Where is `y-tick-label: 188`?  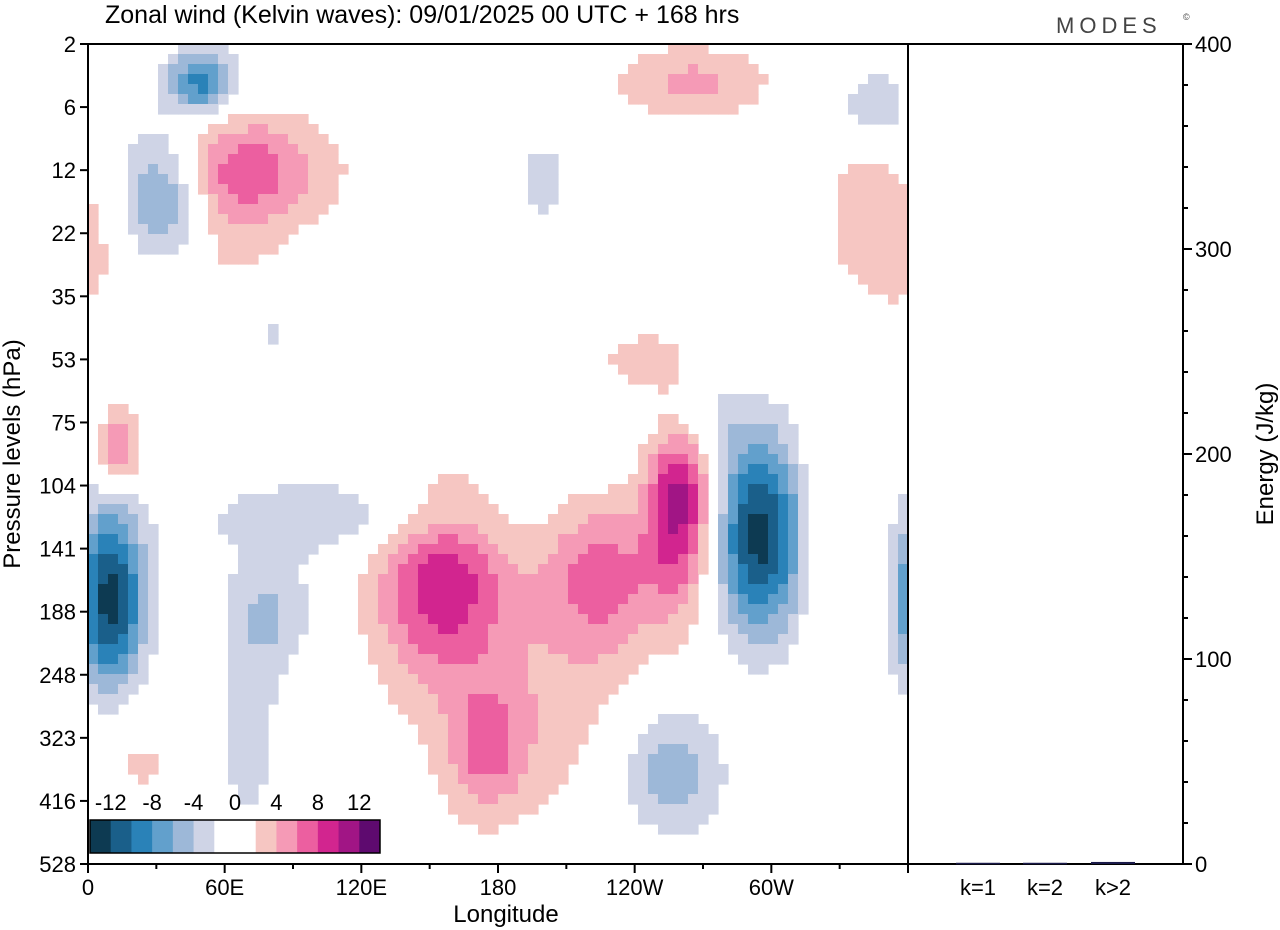
y-tick-label: 188 is located at coordinates (57, 612).